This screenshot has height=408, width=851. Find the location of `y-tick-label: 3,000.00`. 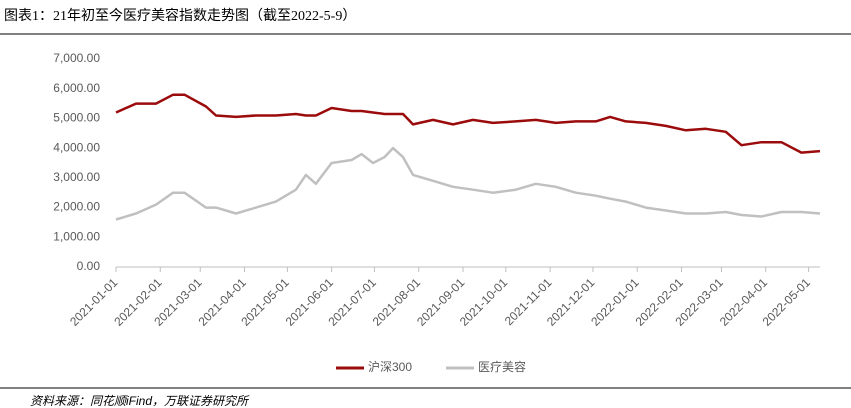

y-tick-label: 3,000.00 is located at coordinates (76, 177).